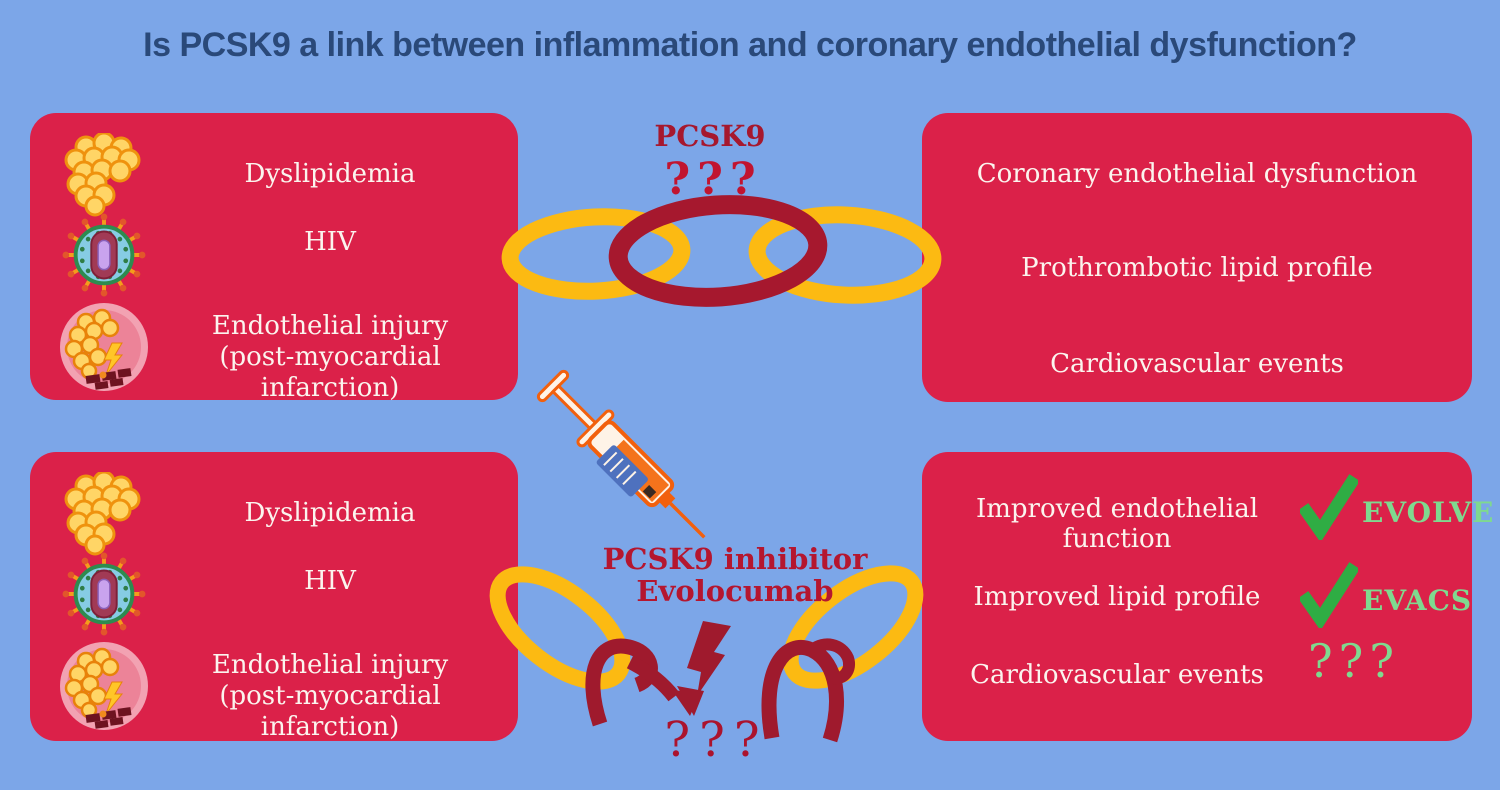  What do you see at coordinates (713, 179) in the screenshot?
I see `pcsk9-question-marks: ???` at bounding box center [713, 179].